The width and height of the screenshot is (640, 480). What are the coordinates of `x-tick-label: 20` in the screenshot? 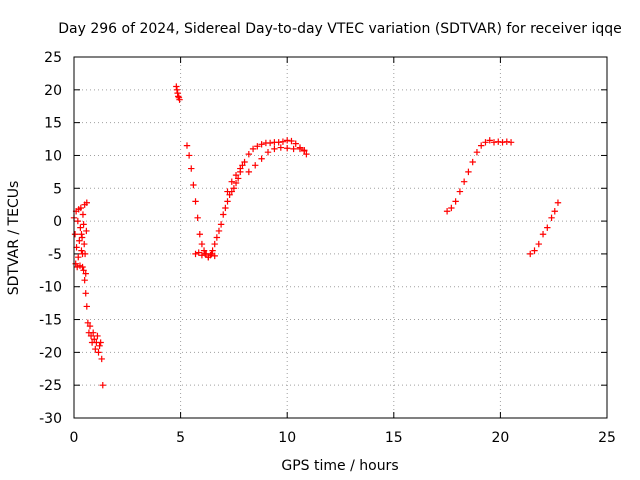 It's located at (500, 438).